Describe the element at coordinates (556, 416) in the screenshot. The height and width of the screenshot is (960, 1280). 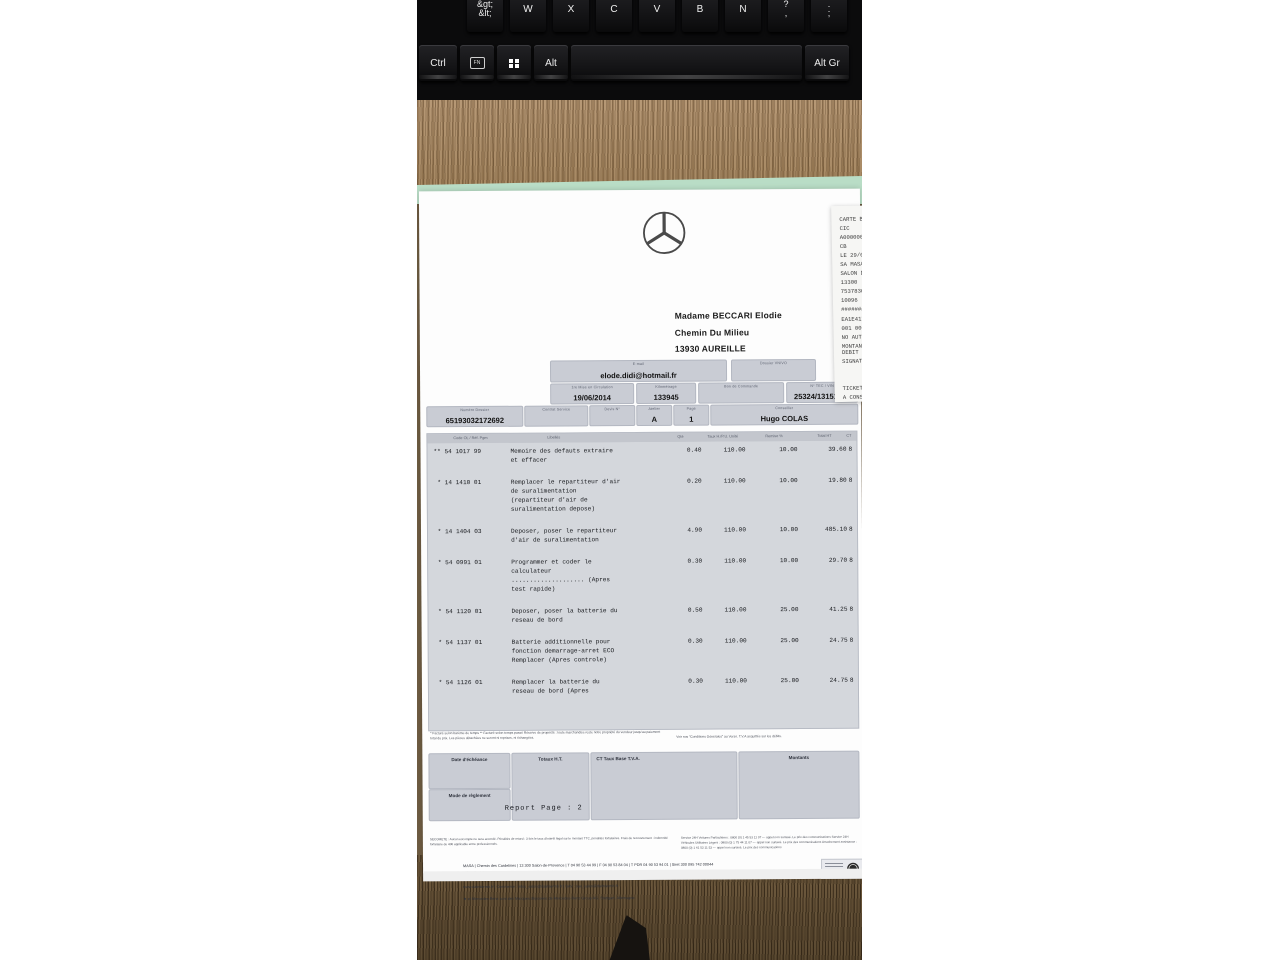
I see `contrat-service-field: Contrat Service` at that location.